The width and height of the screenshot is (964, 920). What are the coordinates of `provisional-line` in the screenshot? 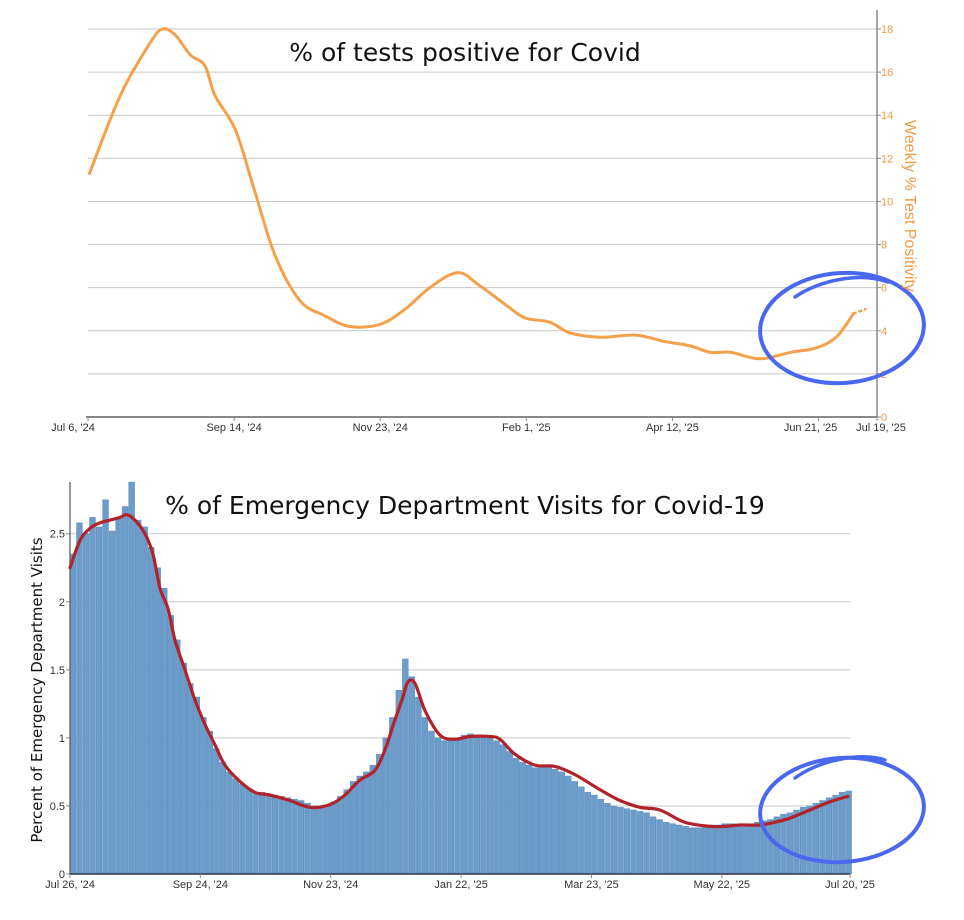 It's located at (859, 311).